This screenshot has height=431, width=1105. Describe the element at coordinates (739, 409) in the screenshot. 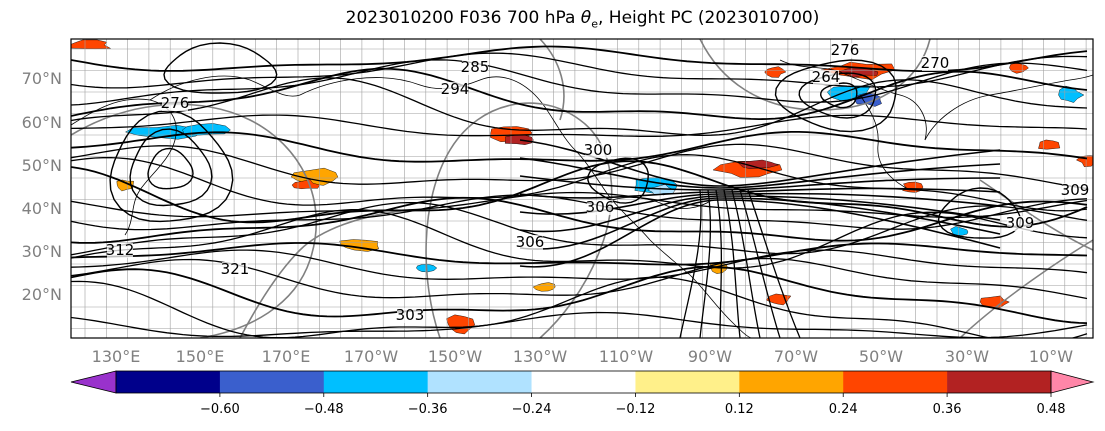

I see `colorbar-tick-label: 0.12` at that location.